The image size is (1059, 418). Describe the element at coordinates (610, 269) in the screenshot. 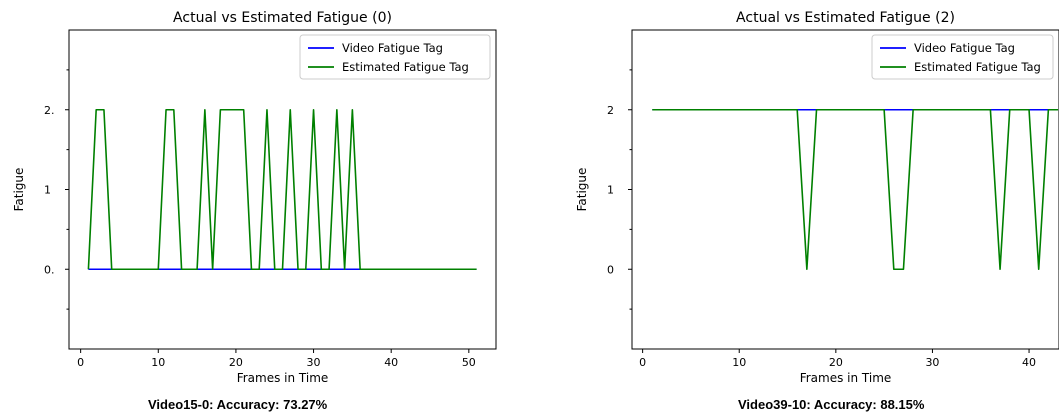

I see `y-tick-label: 0` at that location.